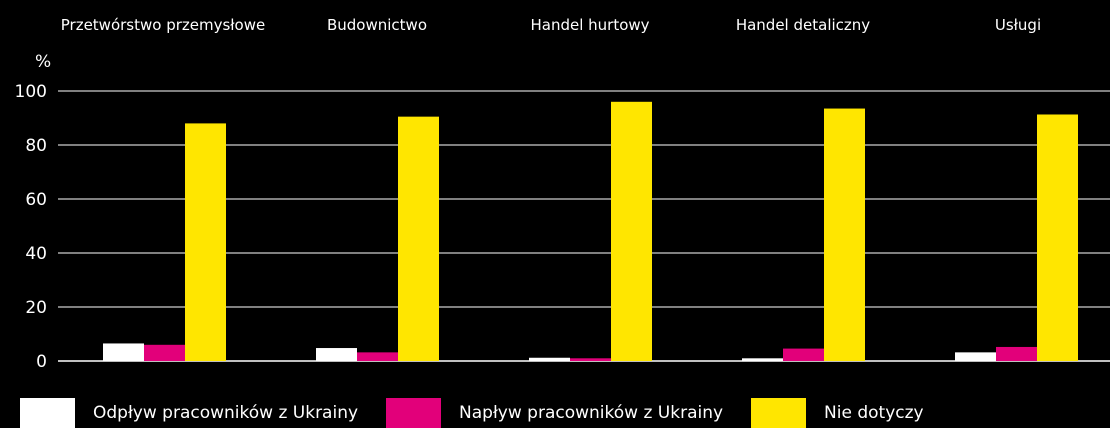 This screenshot has height=428, width=1110. Describe the element at coordinates (36, 254) in the screenshot. I see `y-tick-label: 40` at that location.